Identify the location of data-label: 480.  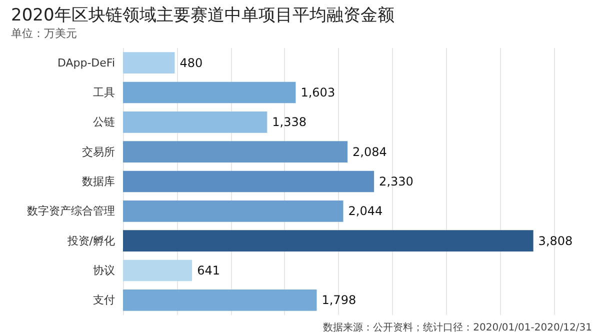
(191, 63).